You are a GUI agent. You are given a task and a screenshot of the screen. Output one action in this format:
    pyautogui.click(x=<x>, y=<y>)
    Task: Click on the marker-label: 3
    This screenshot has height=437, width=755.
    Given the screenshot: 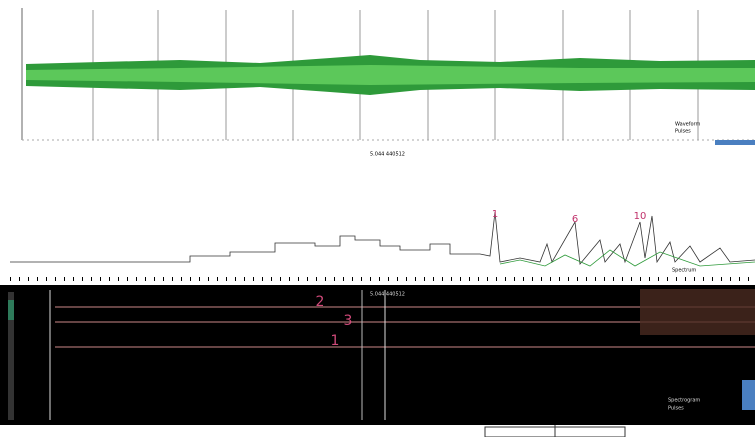 What is the action you would take?
    pyautogui.click(x=348, y=321)
    